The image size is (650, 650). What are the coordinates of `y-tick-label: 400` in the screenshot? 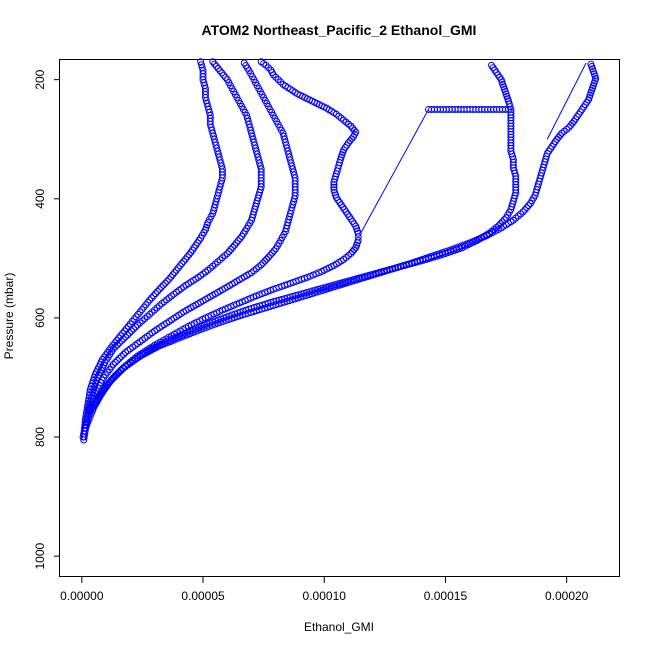 It's located at (40, 198).